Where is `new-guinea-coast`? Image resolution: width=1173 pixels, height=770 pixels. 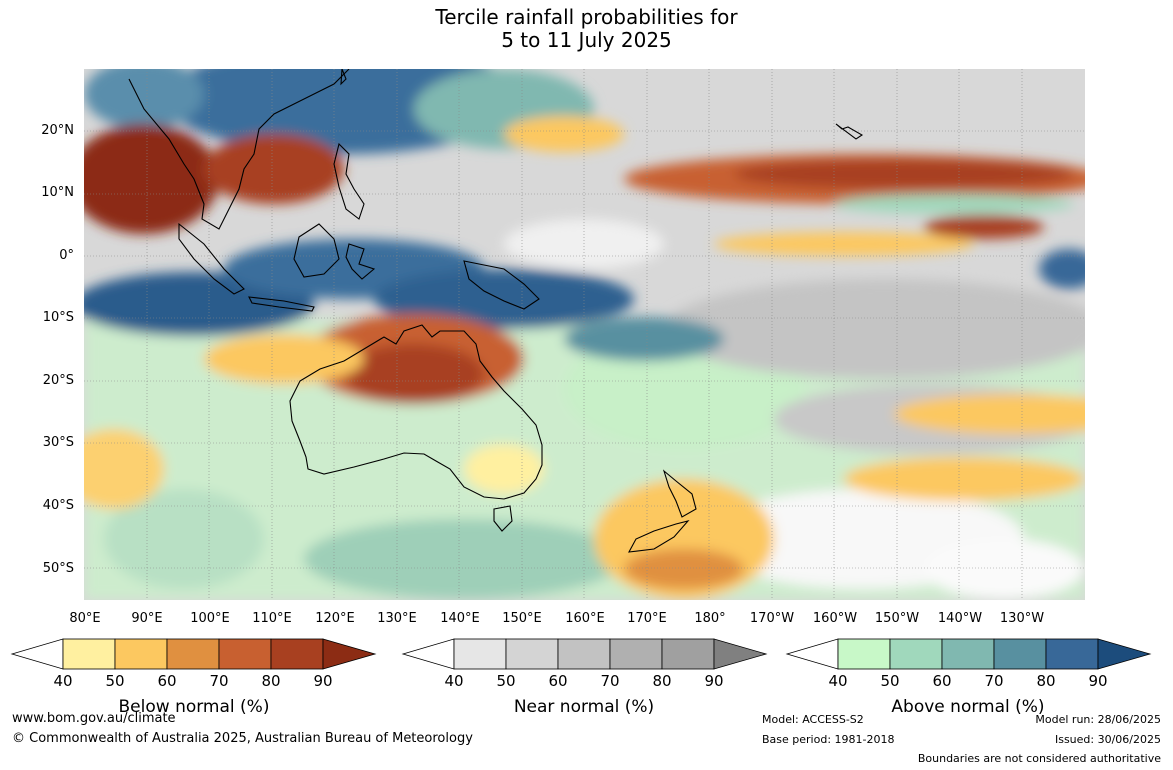 new-guinea-coast is located at coordinates (501, 285).